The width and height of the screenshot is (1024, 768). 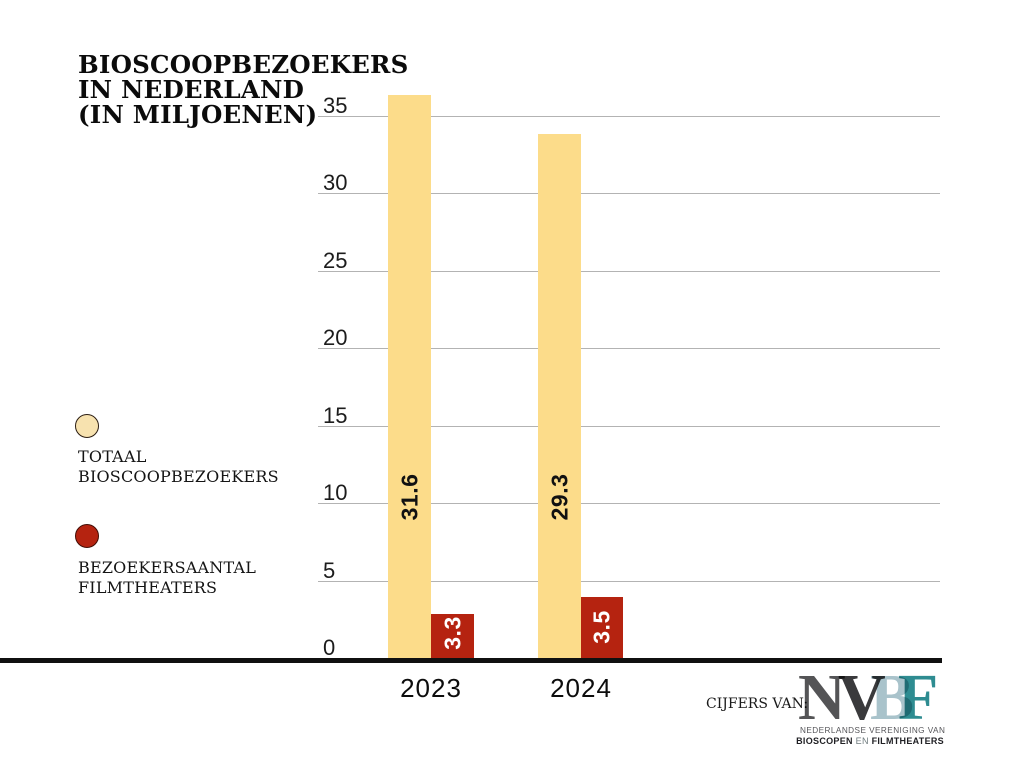 What do you see at coordinates (873, 730) in the screenshot?
I see `nvbf-logo-tagline: NEDERLANDSE VERENIGING VAN` at bounding box center [873, 730].